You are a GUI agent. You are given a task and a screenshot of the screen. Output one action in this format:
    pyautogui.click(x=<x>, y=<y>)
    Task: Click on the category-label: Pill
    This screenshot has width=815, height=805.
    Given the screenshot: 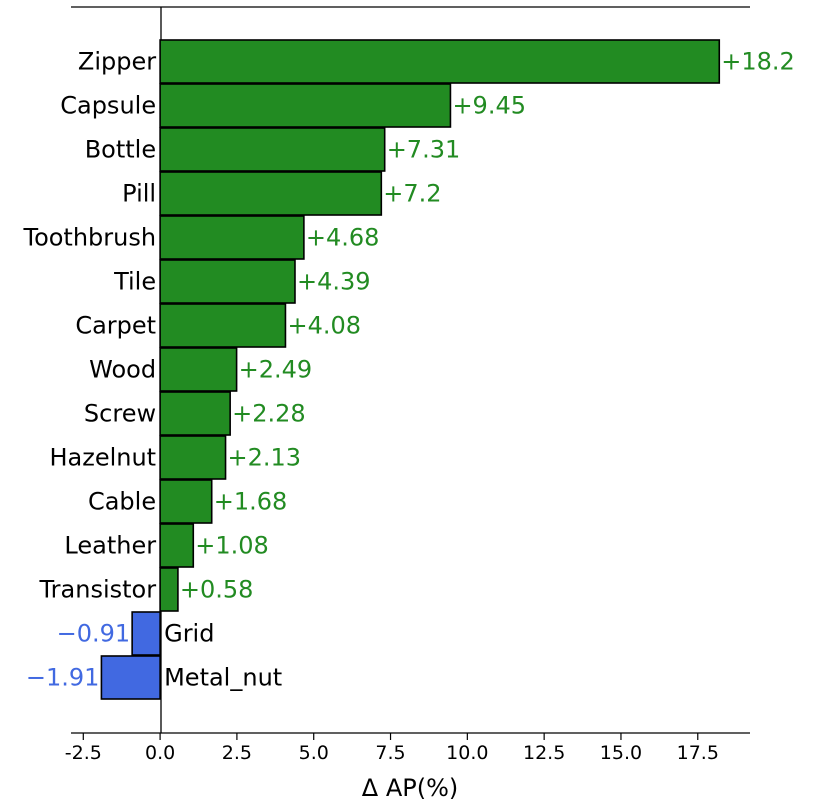 What is the action you would take?
    pyautogui.click(x=139, y=194)
    